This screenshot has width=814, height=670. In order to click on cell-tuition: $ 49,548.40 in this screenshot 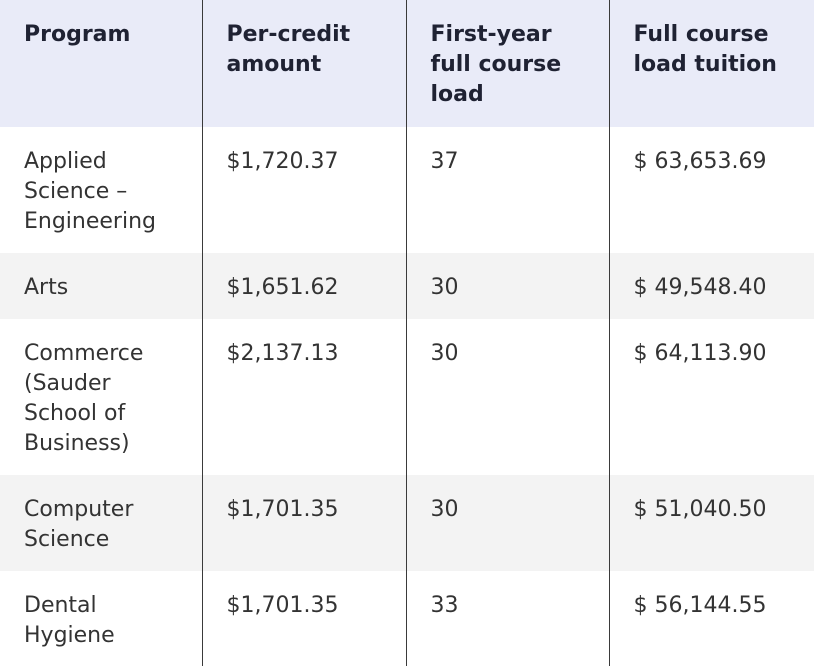, I will do `click(711, 286)`.